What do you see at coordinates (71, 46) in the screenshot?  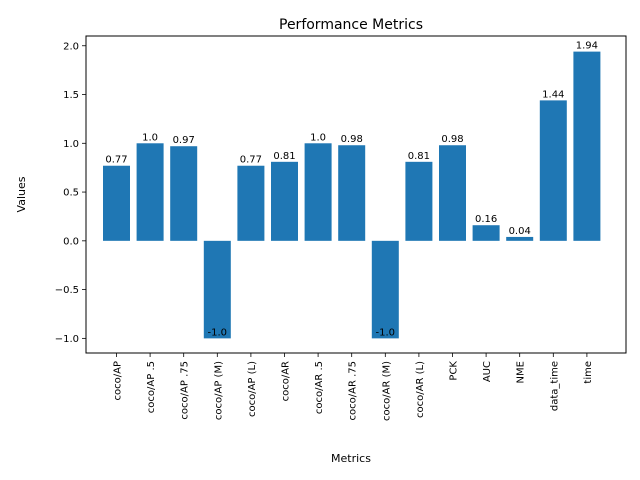 I see `y-tick-label: 2.0` at bounding box center [71, 46].